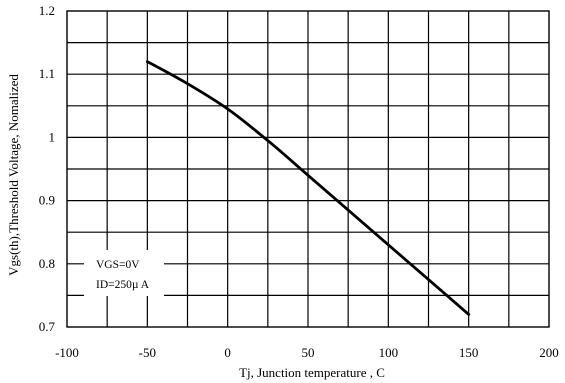 This screenshot has width=565, height=383. What do you see at coordinates (52, 136) in the screenshot?
I see `y-tick-label: 1` at bounding box center [52, 136].